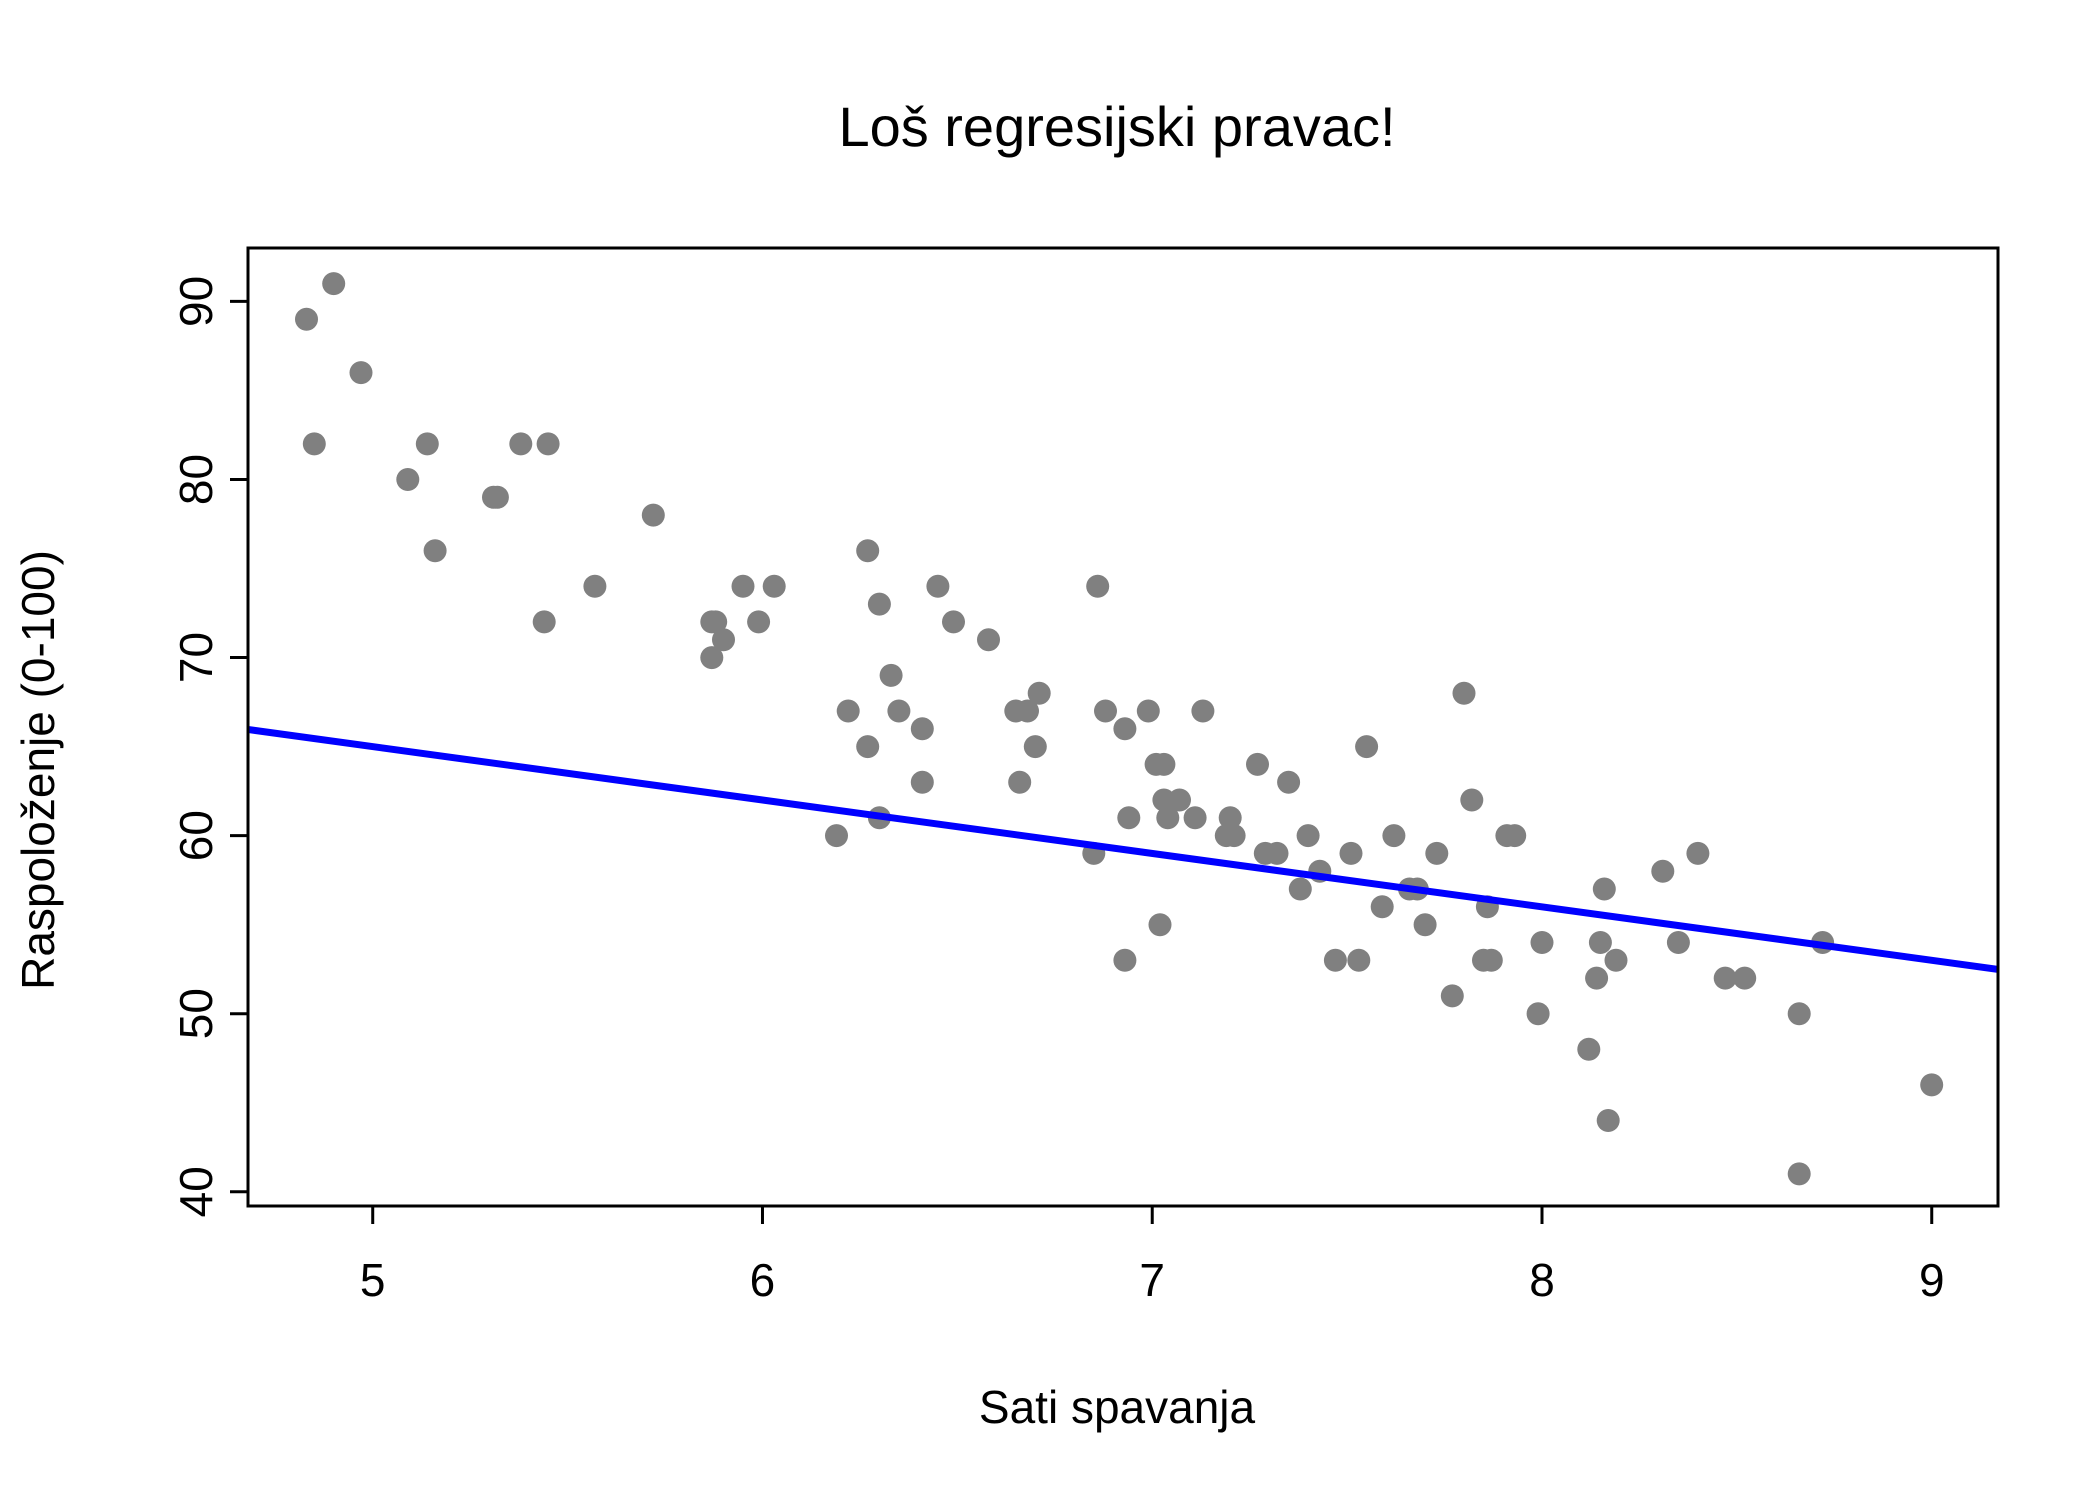  Describe the element at coordinates (196, 1191) in the screenshot. I see `y-tick-label: 40` at that location.